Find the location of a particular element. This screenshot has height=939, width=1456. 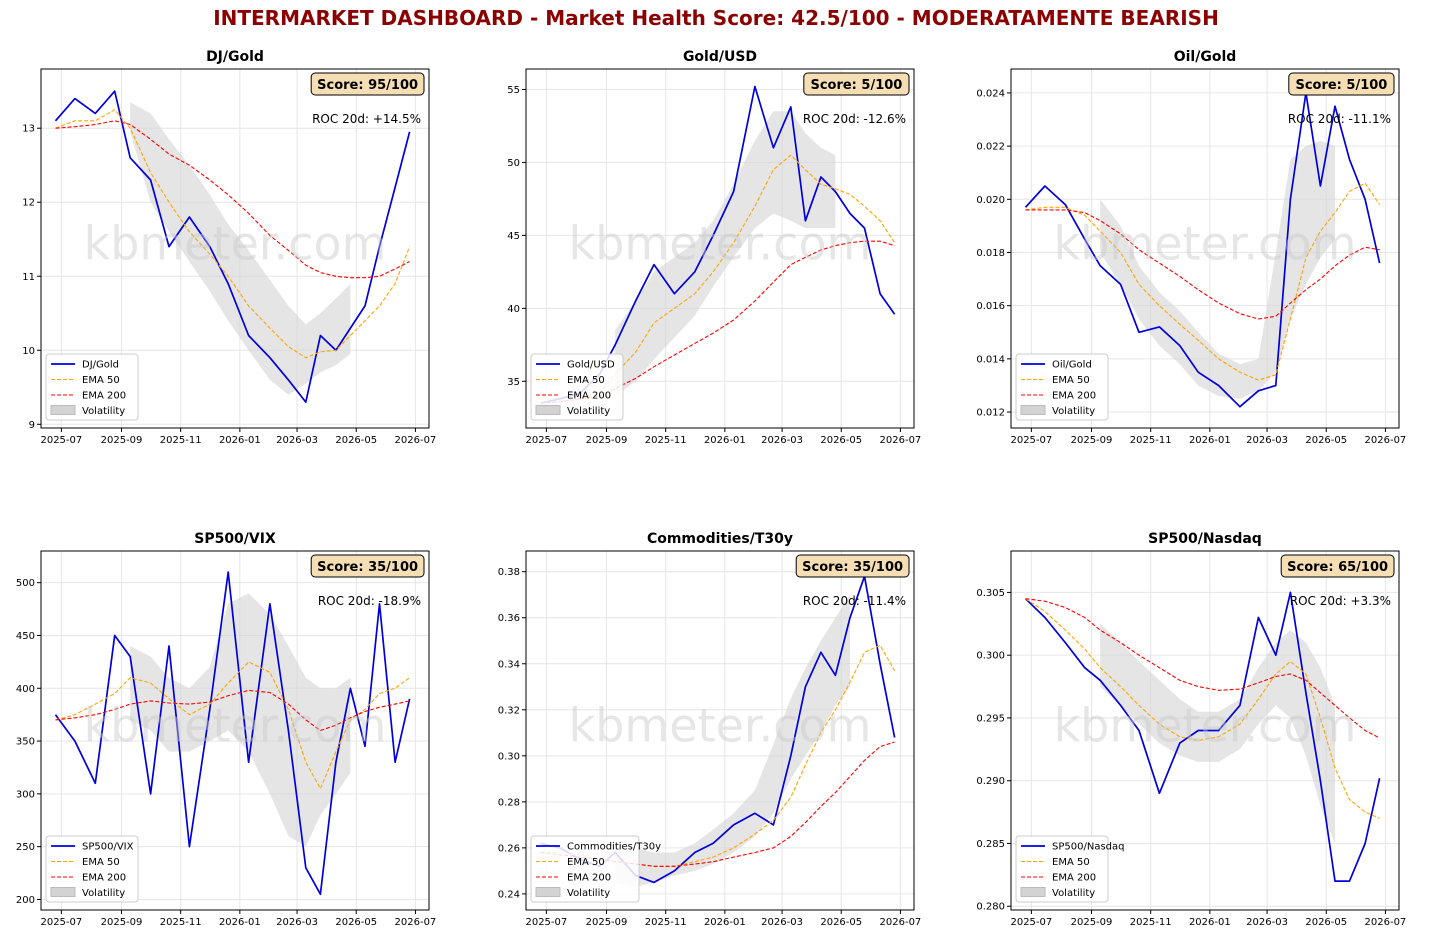

chart-5-y-tick-label-2: 0.290 is located at coordinates (990, 781).